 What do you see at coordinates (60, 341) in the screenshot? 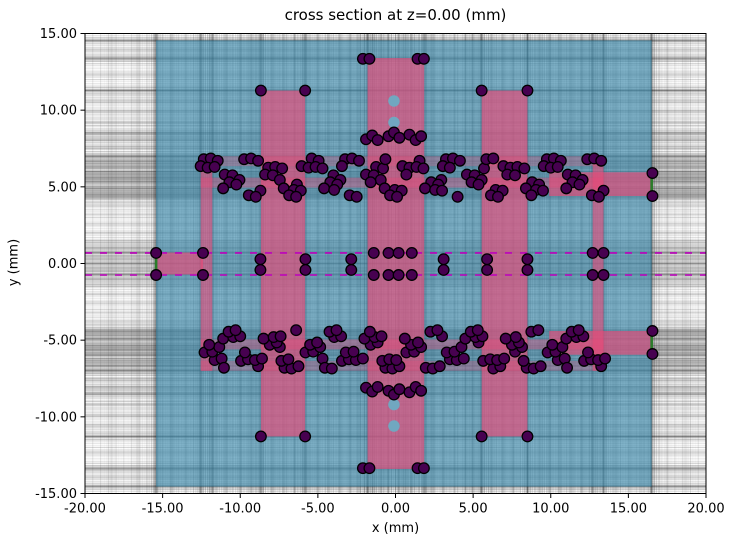
I see `y-tick-label: -5.00` at bounding box center [60, 341].